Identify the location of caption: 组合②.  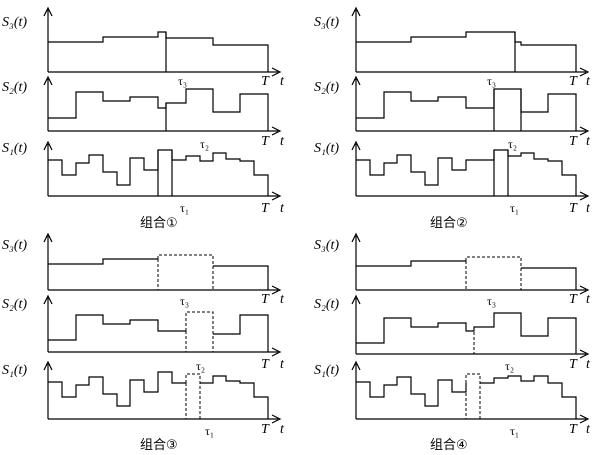
(449, 223).